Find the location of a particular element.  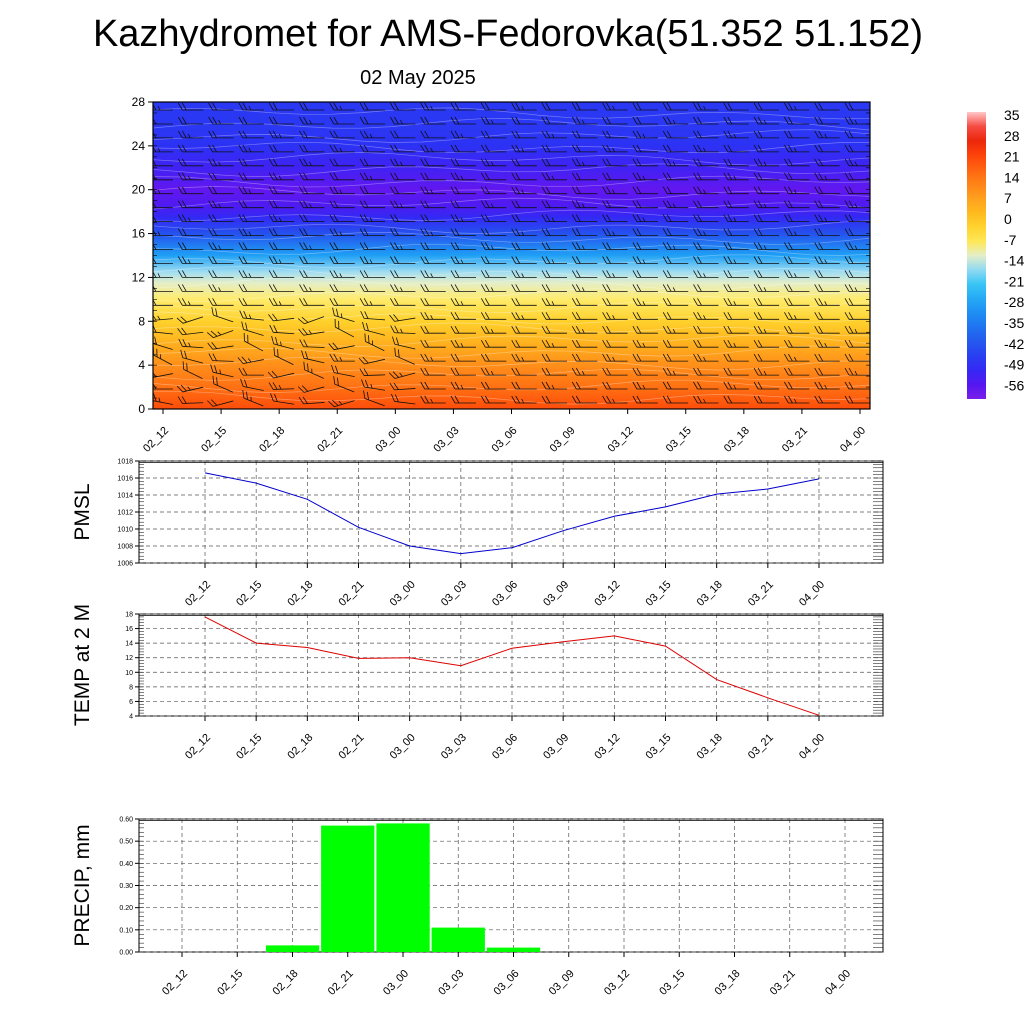

colorbar-label: 21 is located at coordinates (1012, 157).